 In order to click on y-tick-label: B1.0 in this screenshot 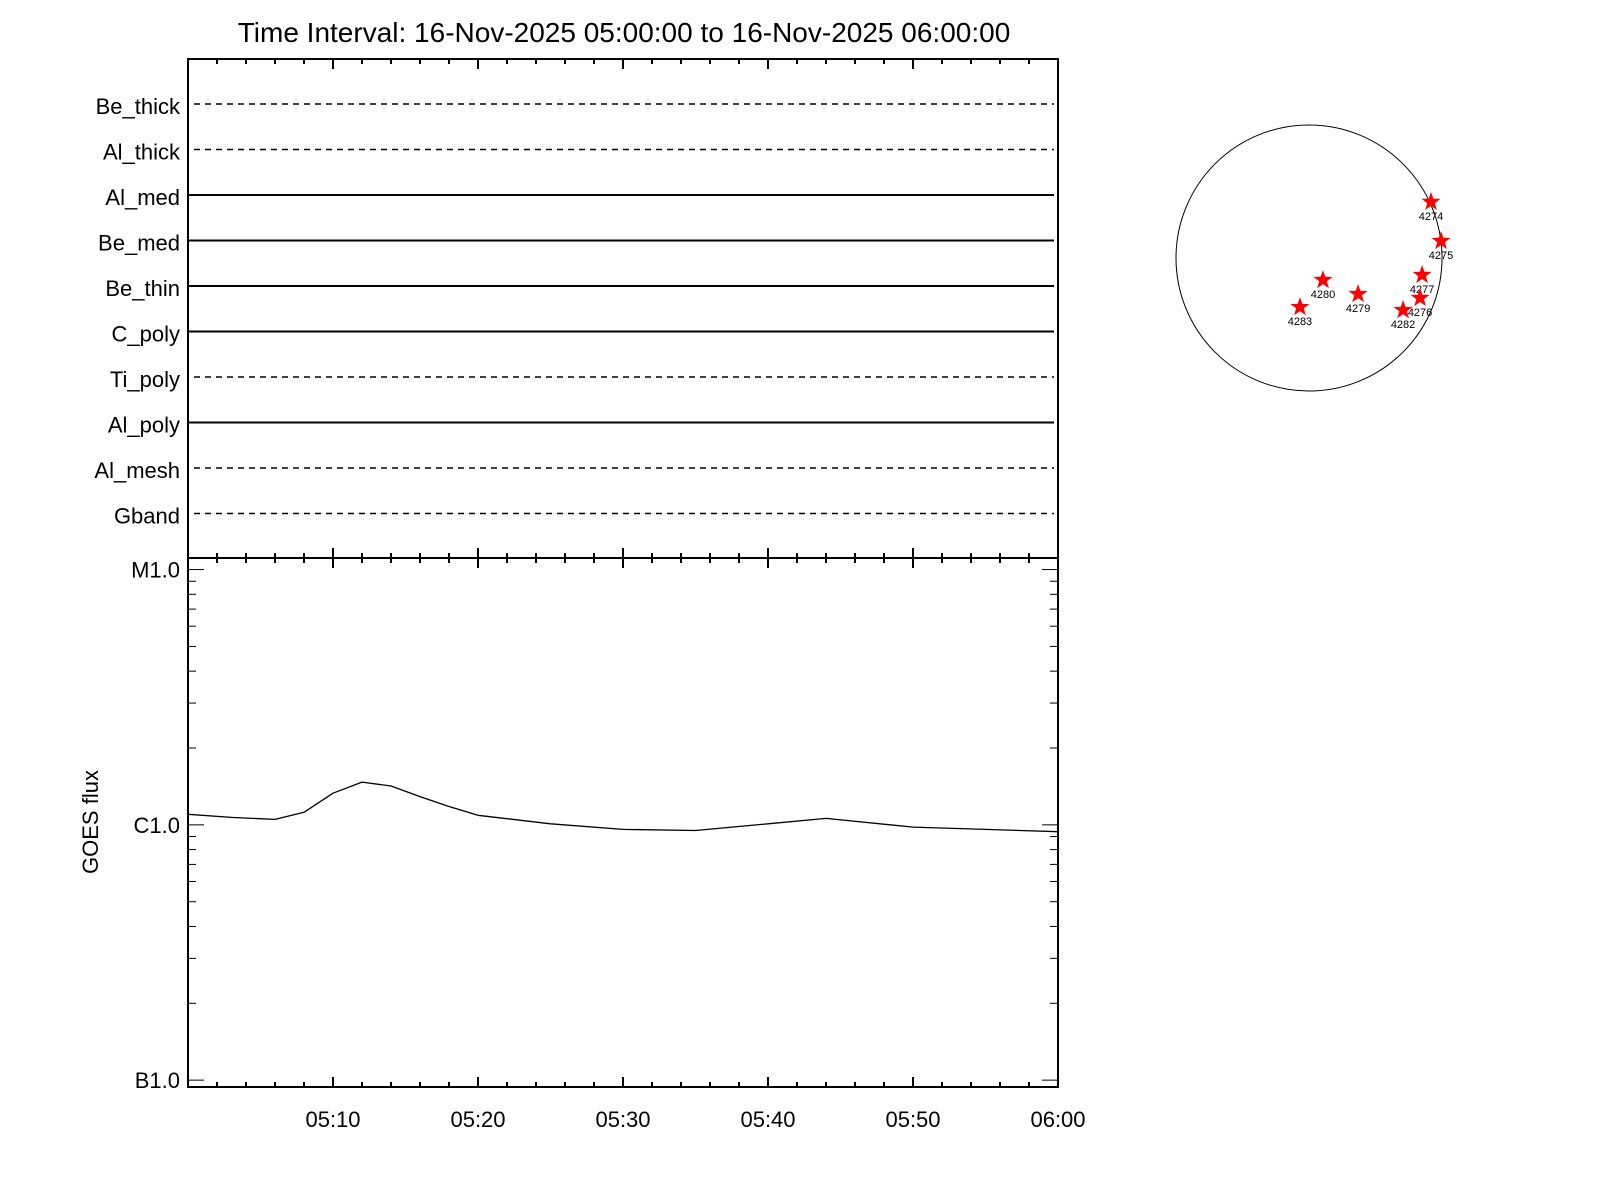, I will do `click(157, 1080)`.